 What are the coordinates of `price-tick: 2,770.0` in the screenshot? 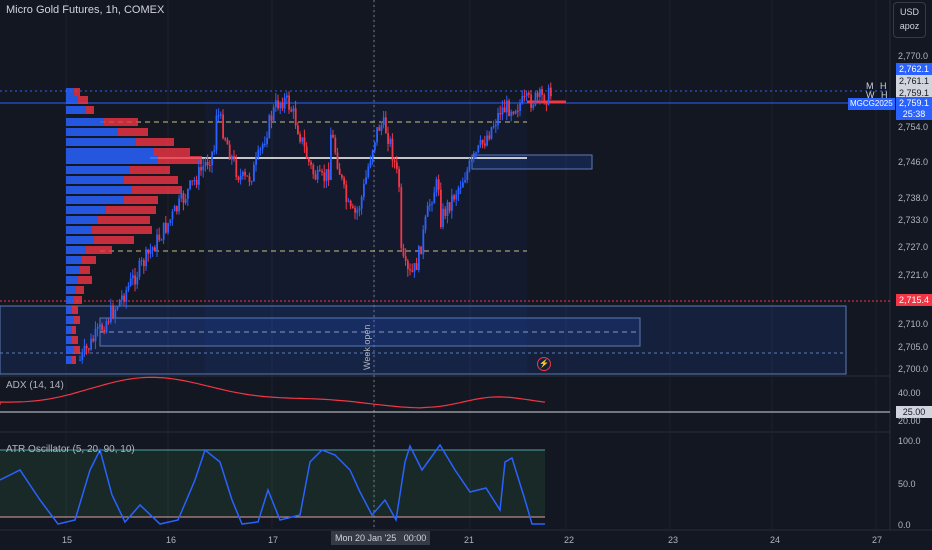 It's located at (913, 56).